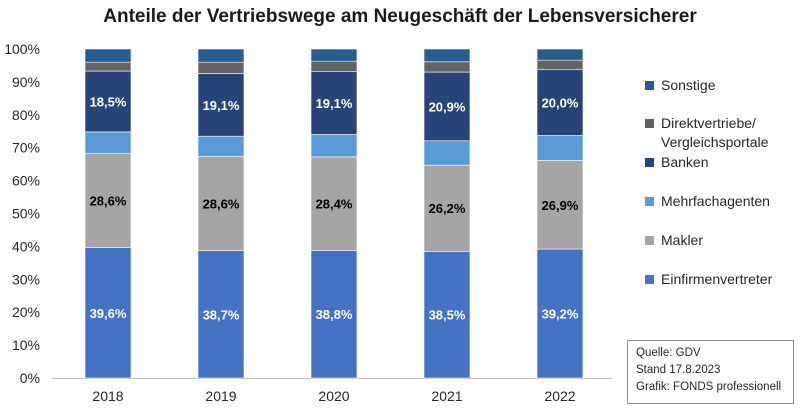 The width and height of the screenshot is (800, 413). What do you see at coordinates (722, 162) in the screenshot?
I see `legend-item-banken: Banken` at bounding box center [722, 162].